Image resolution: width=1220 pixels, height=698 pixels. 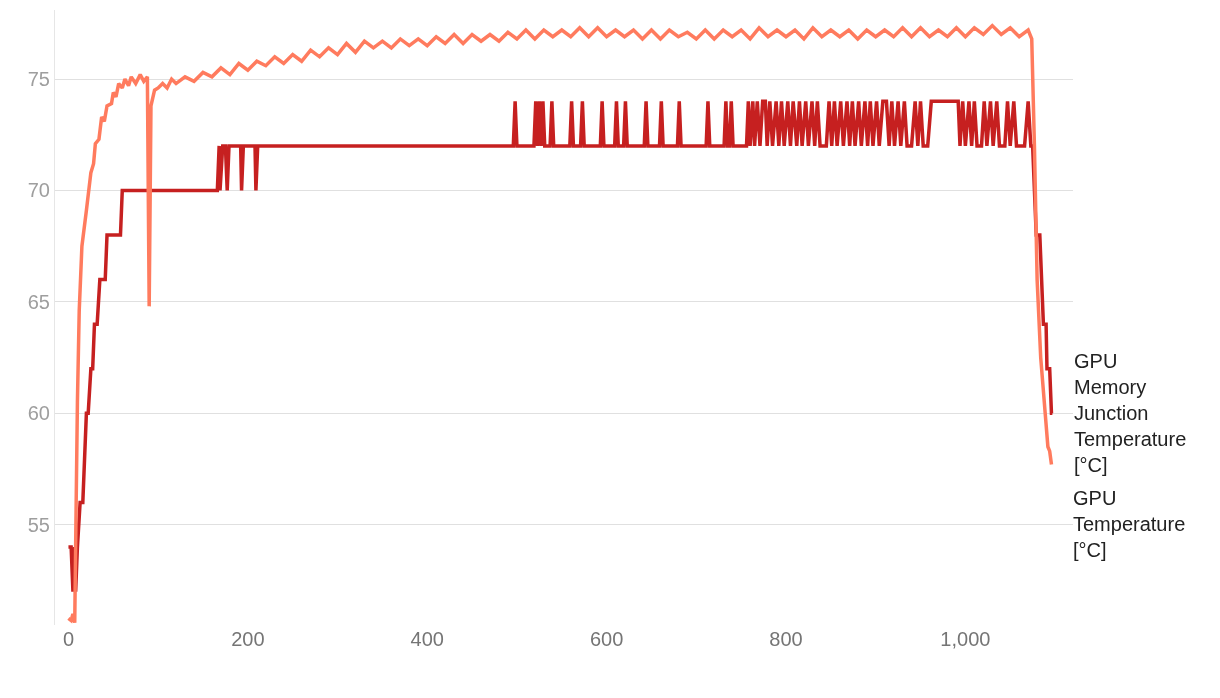 What do you see at coordinates (786, 639) in the screenshot?
I see `x-tick-label: 800` at bounding box center [786, 639].